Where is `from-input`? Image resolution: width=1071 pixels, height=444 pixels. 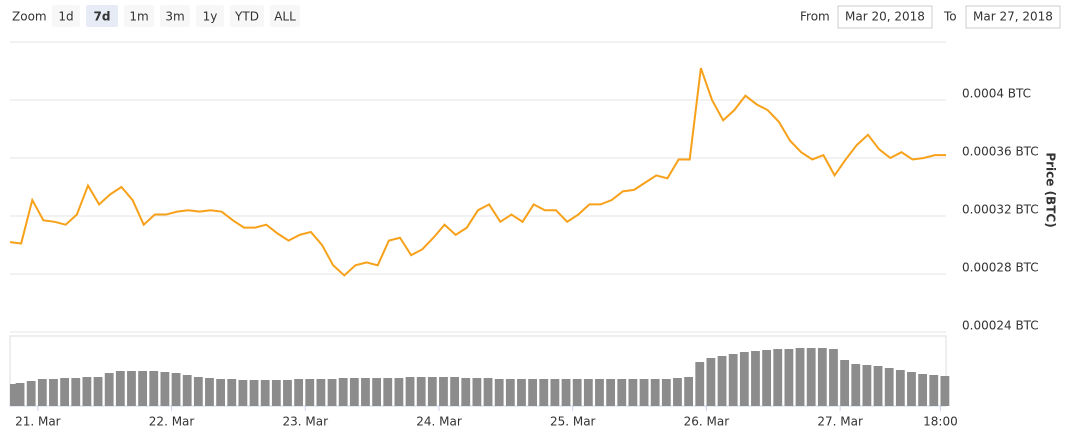 from-input is located at coordinates (885, 17).